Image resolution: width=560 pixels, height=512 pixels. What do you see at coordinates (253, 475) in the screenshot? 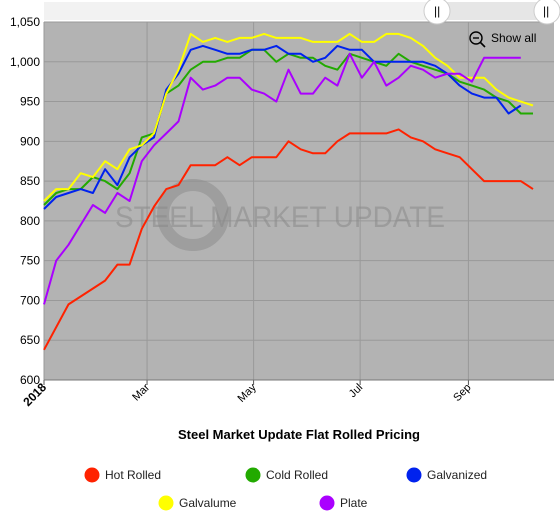
I see `legend-swatch-cold-rolled` at bounding box center [253, 475].